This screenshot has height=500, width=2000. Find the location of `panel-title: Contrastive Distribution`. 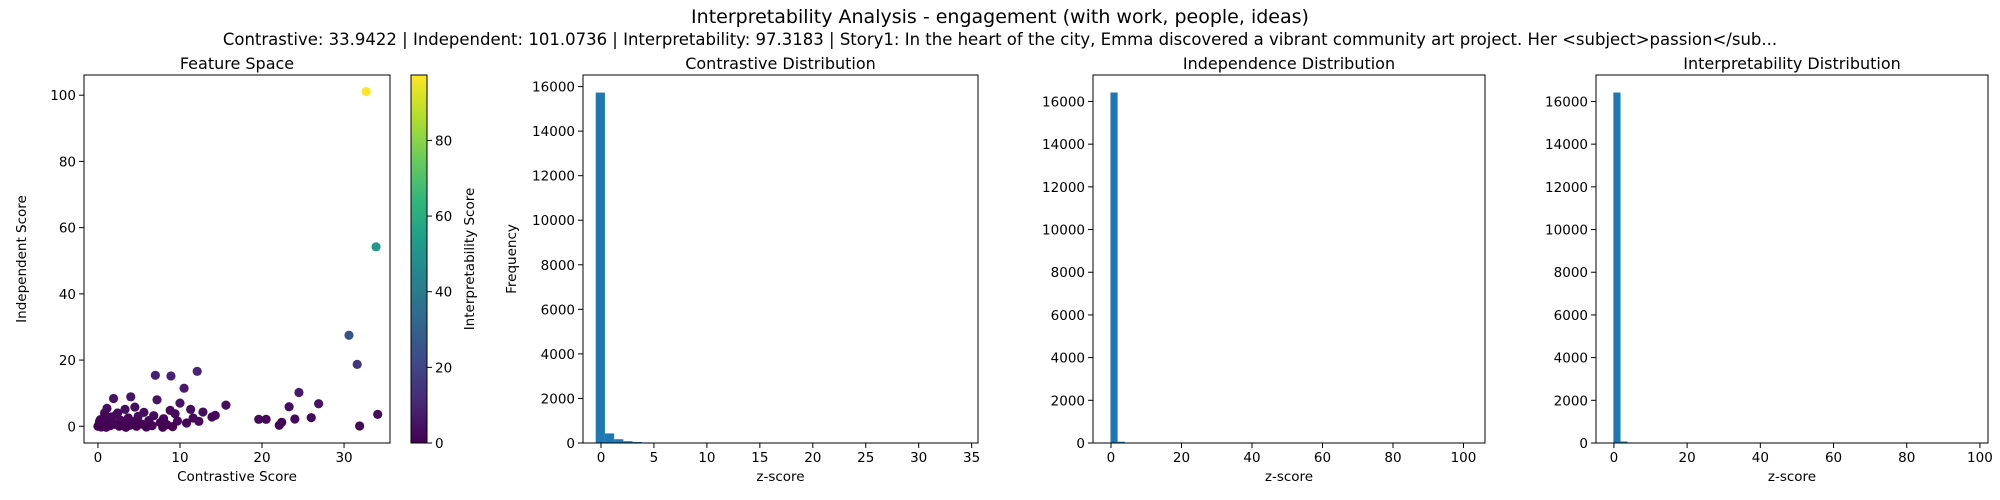

panel-title: Contrastive Distribution is located at coordinates (780, 63).